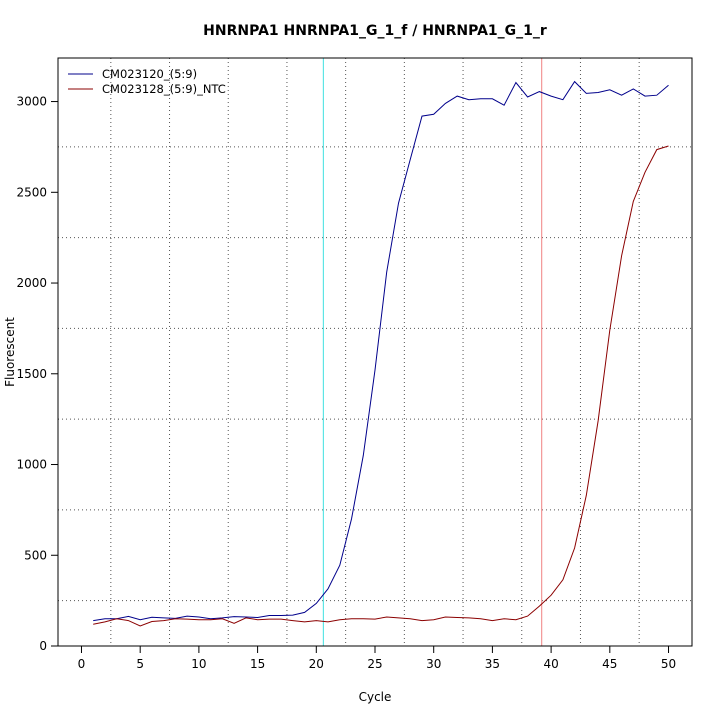 This screenshot has height=720, width=720. I want to click on y-tick-label: 1000, so click(31, 465).